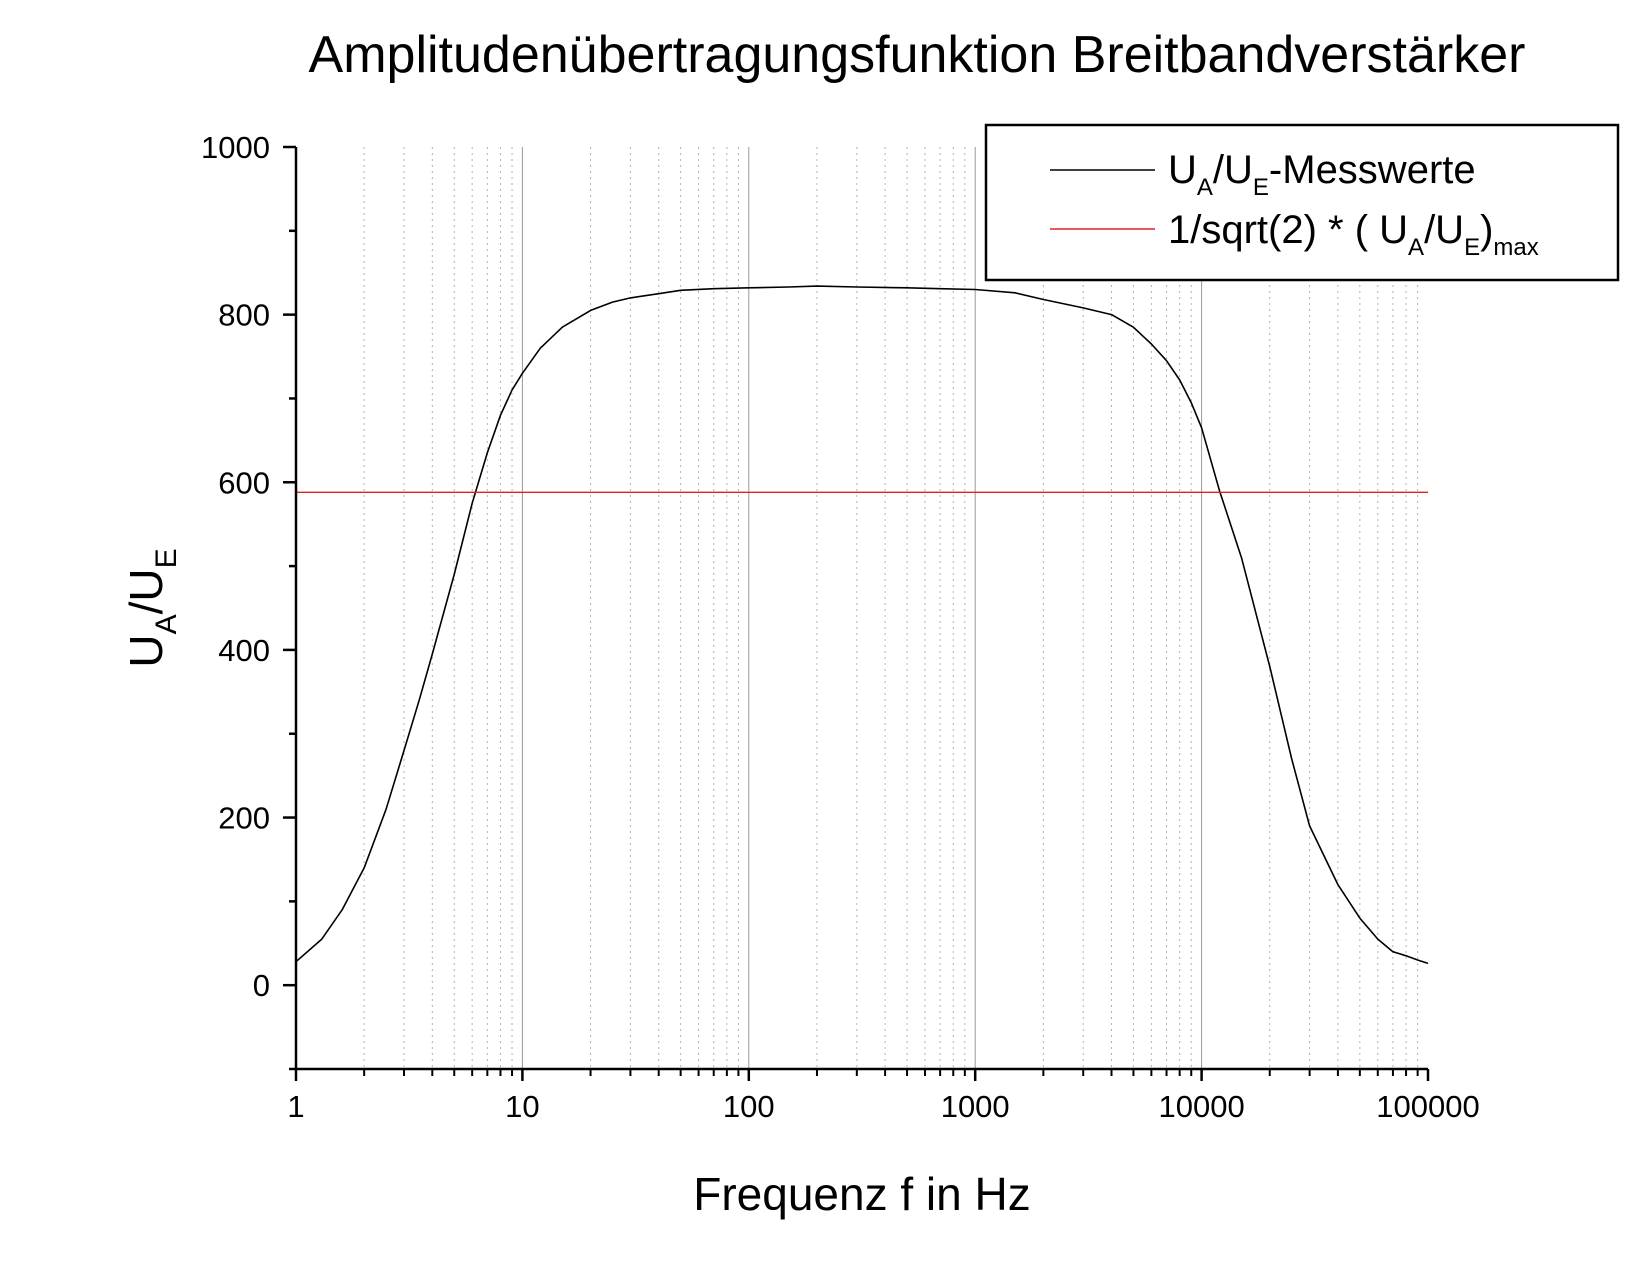 The image size is (1650, 1274). Describe the element at coordinates (235, 147) in the screenshot. I see `y-tick-label: 1000` at that location.